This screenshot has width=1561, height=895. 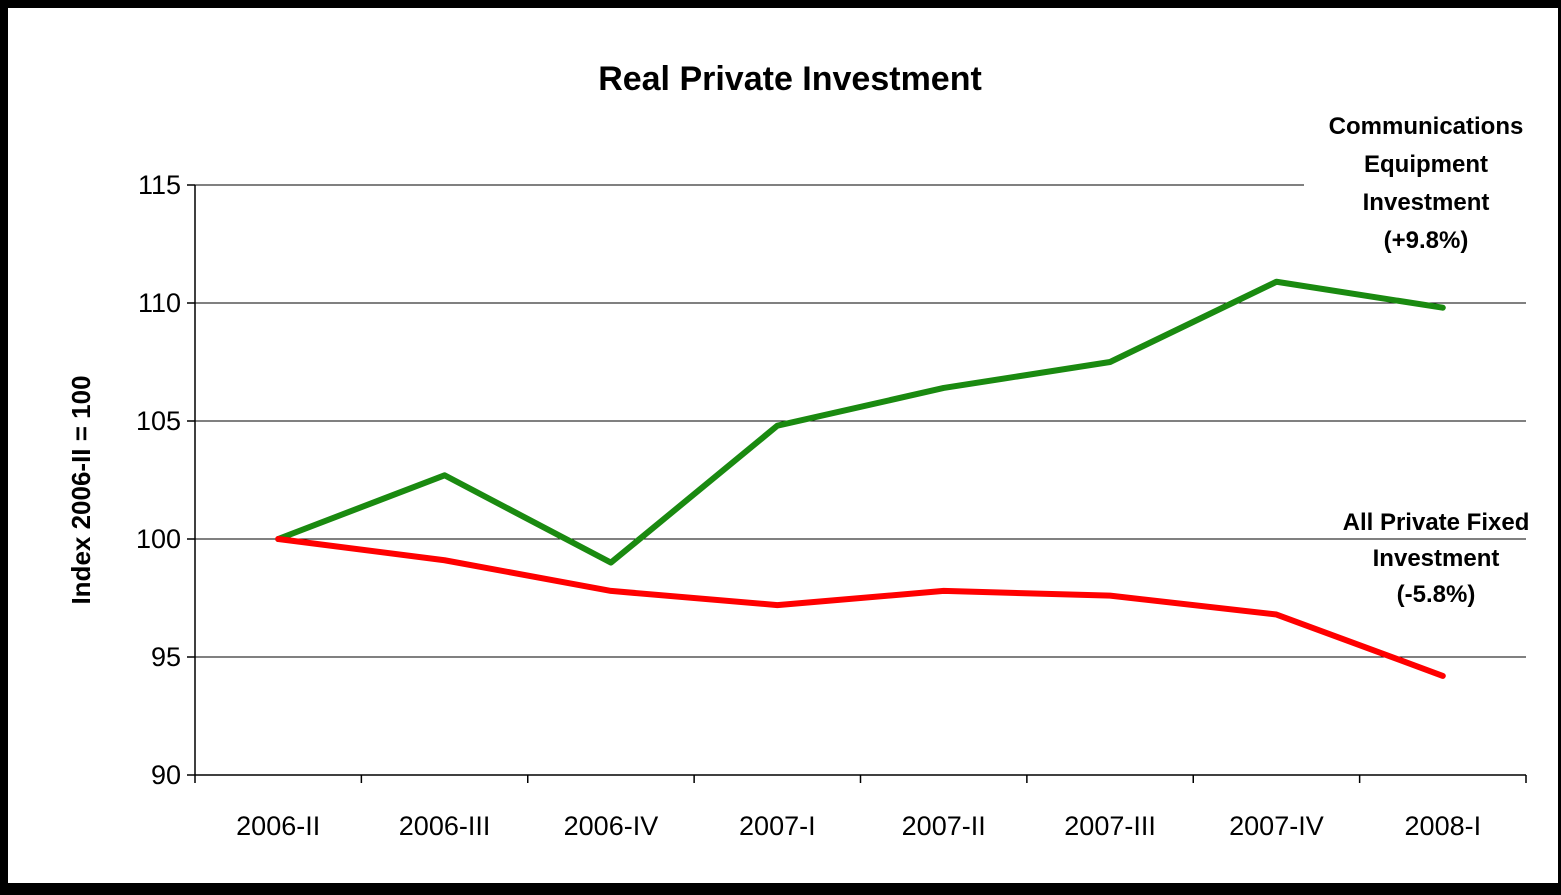 What do you see at coordinates (1426, 240) in the screenshot?
I see `annotation-line: (+9.8%)` at bounding box center [1426, 240].